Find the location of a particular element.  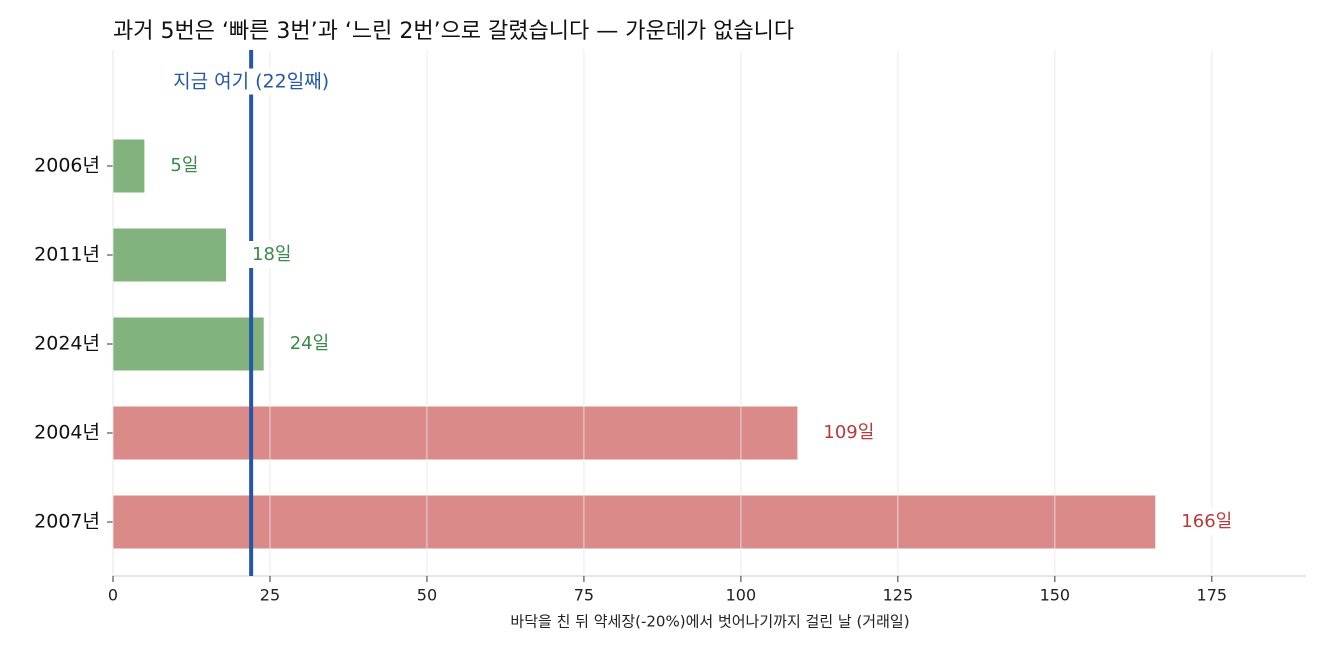

x-tick-label: 175 is located at coordinates (1212, 595).